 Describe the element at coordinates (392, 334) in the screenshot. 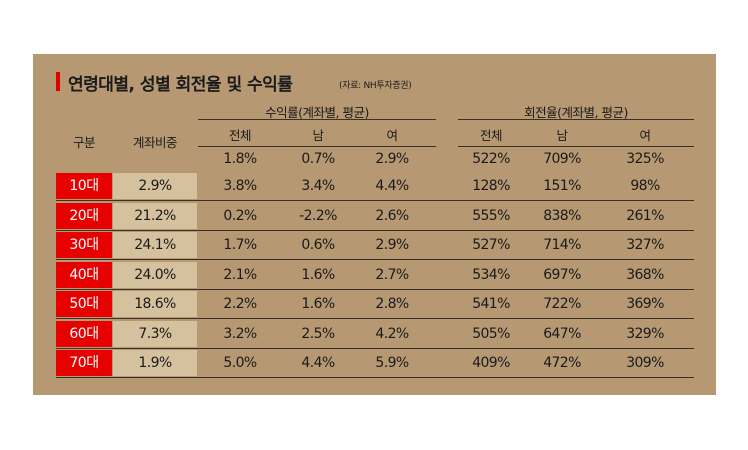

I see `returns-cell: 4.2%` at that location.